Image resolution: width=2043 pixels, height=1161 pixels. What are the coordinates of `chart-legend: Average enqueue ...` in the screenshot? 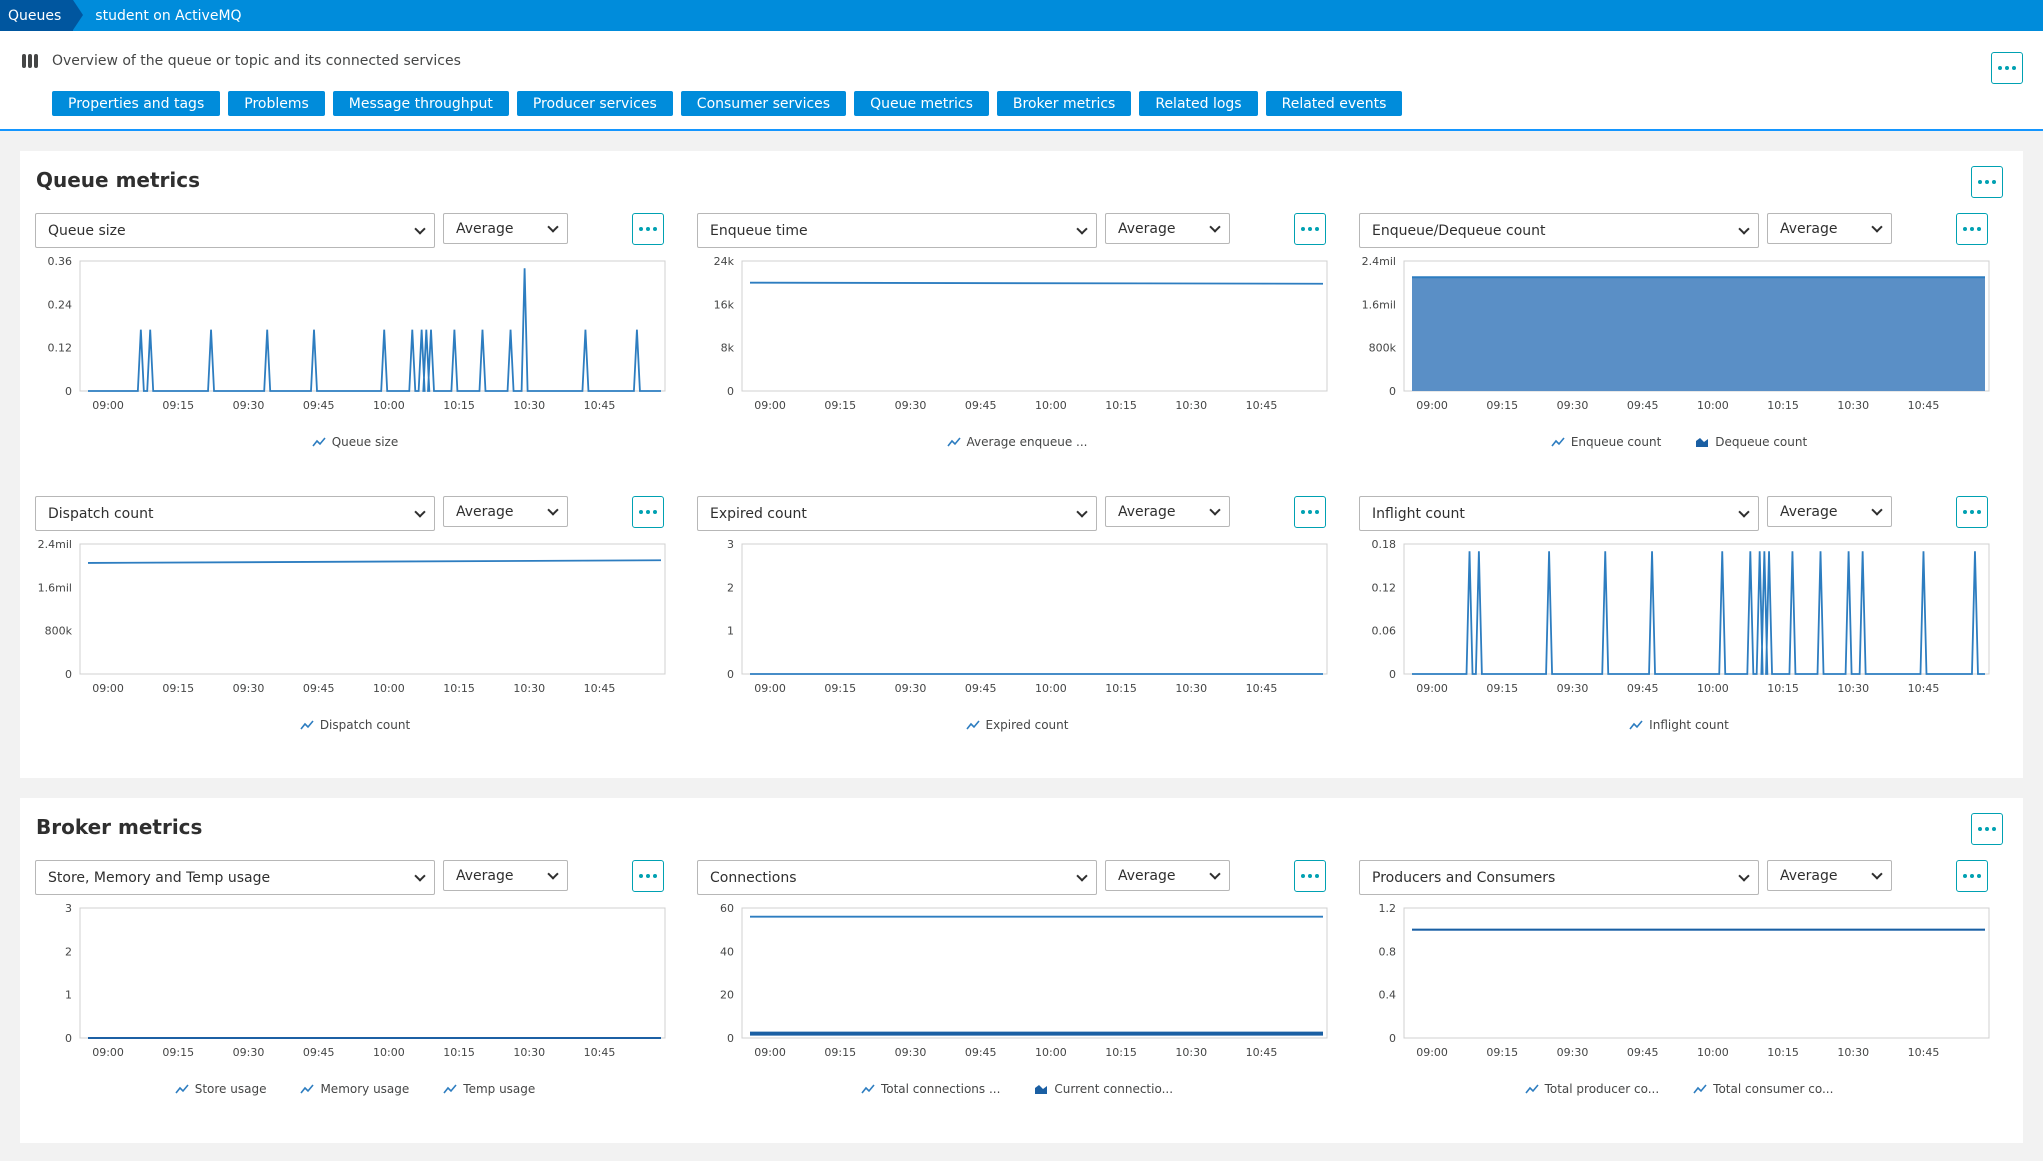 It's located at (1017, 442).